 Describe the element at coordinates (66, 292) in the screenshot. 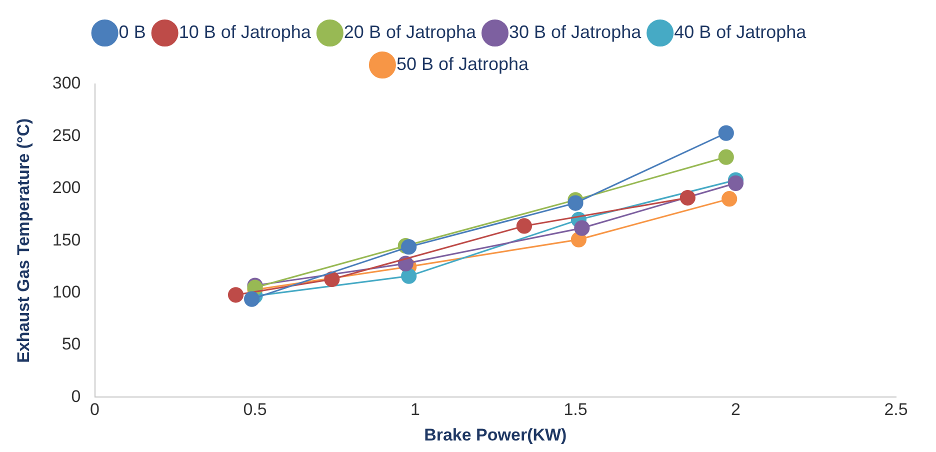

I see `y-tick-label: 100` at that location.